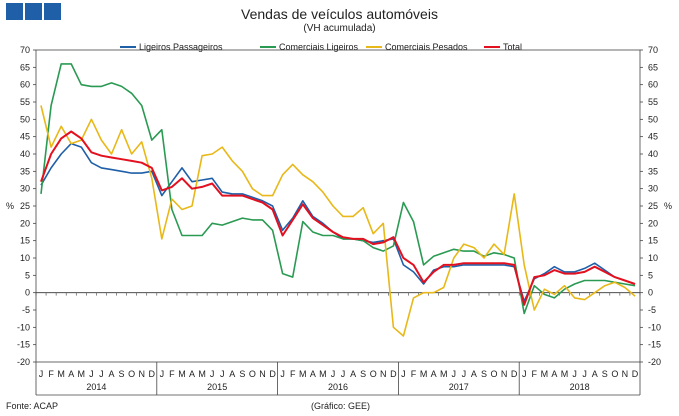 Image resolution: width=679 pixels, height=416 pixels. I want to click on y-tick-label-left: 55, so click(25, 102).